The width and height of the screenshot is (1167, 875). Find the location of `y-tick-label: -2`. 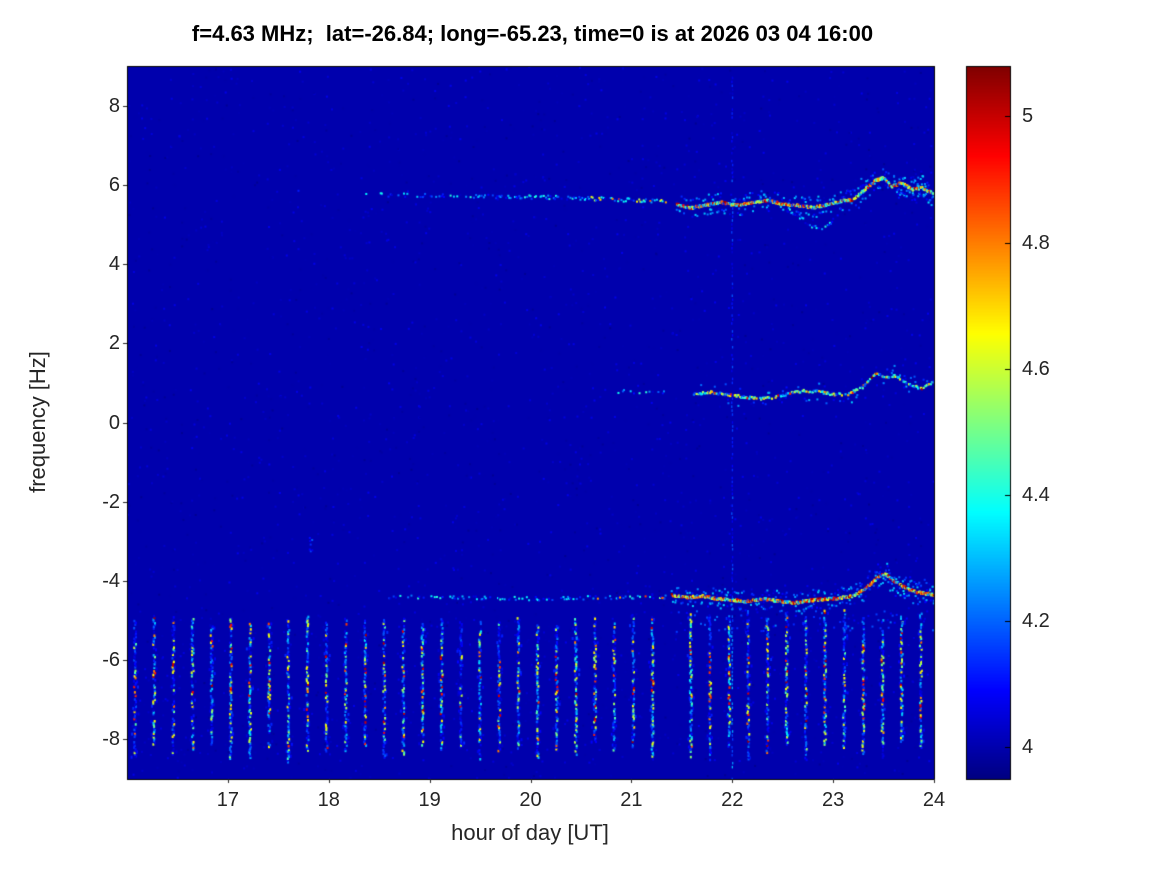

y-tick-label: -2 is located at coordinates (111, 501).